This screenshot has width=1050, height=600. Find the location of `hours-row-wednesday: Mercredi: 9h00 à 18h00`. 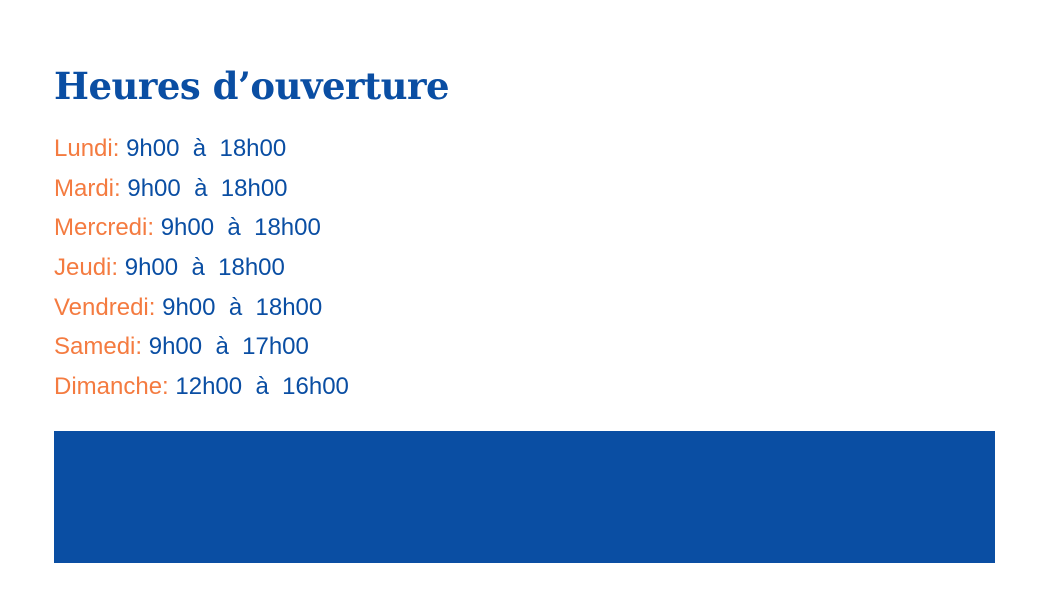

hours-row-wednesday: Mercredi: 9h00 à 18h00 is located at coordinates (201, 232).